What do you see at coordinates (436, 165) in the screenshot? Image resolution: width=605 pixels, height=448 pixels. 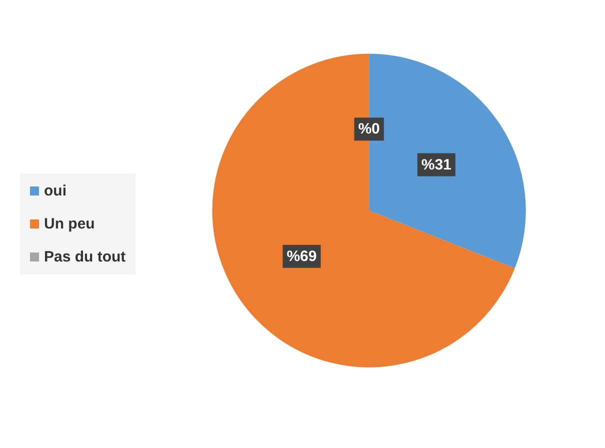 I see `data-label: %31` at bounding box center [436, 165].